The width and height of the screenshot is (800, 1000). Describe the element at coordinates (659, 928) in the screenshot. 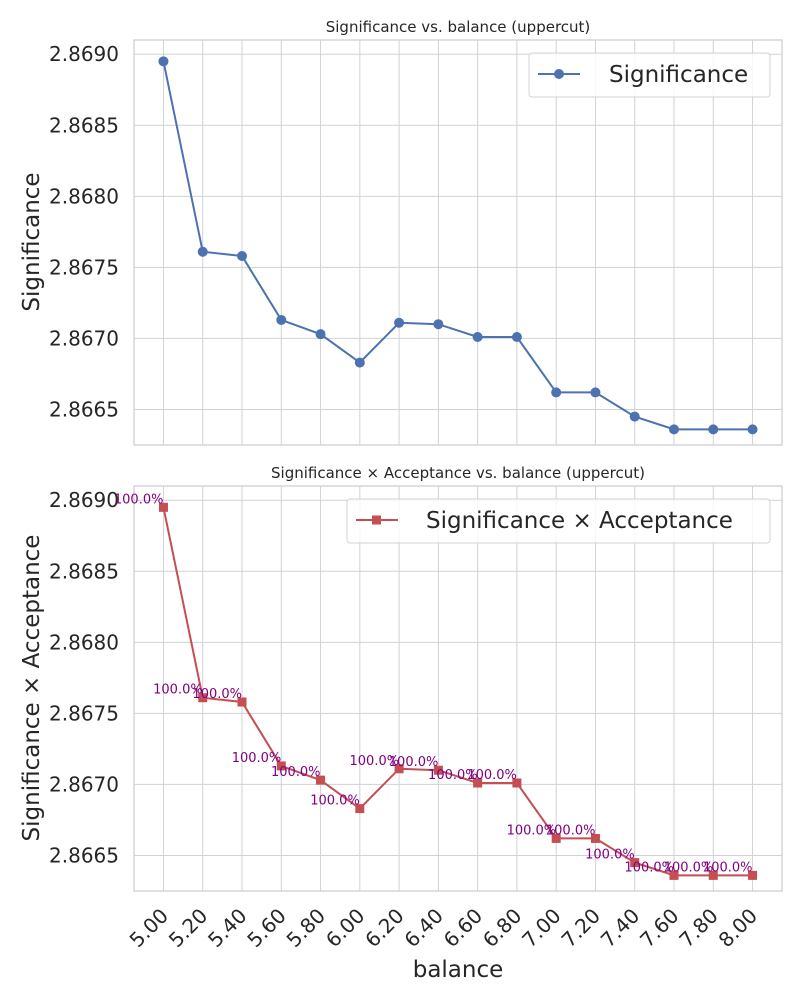

I see `x-tick-label: 7.60` at that location.